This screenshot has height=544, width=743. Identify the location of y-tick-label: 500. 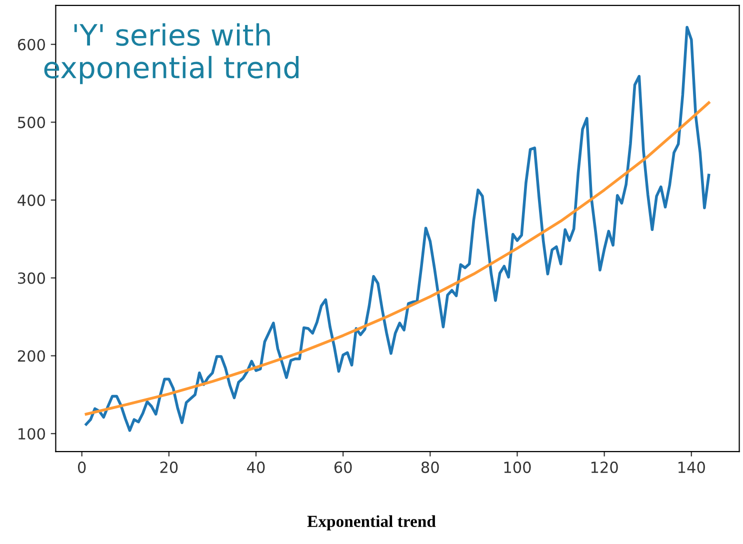
(31, 122).